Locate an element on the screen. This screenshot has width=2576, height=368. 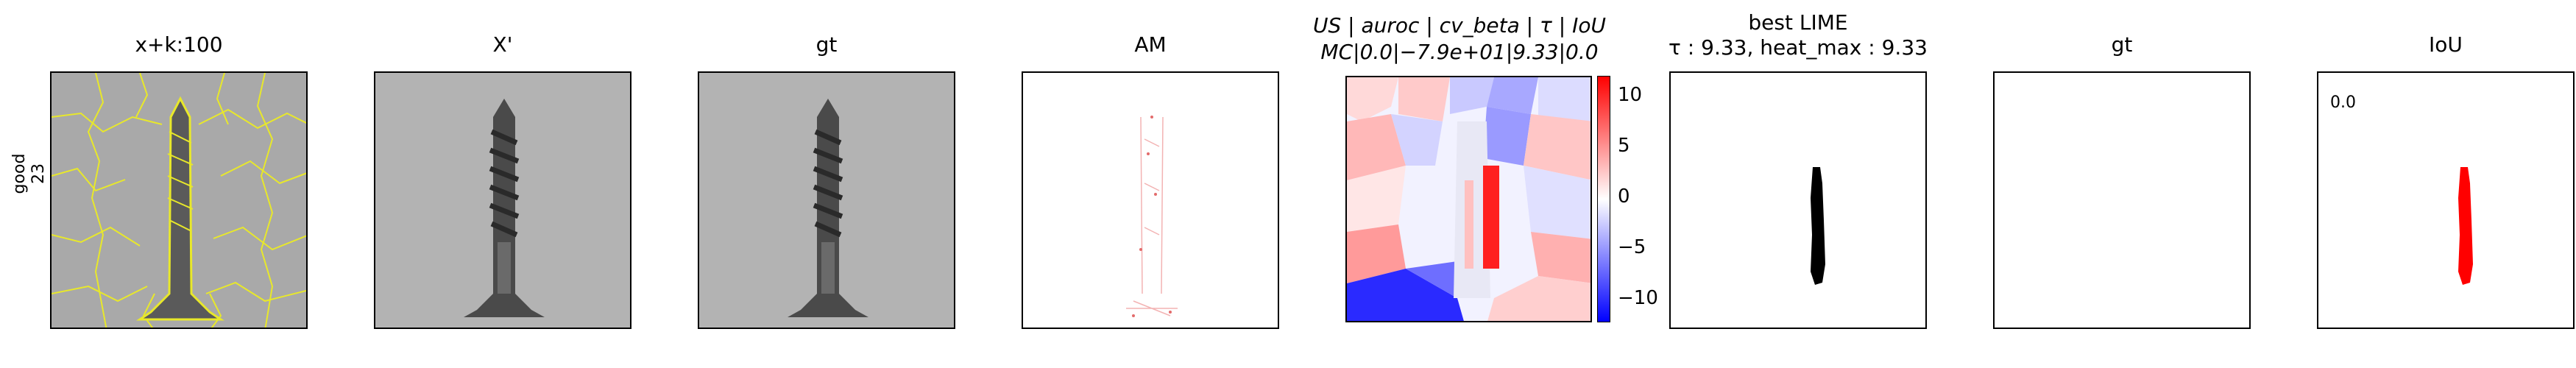
panel-lime-heatmap is located at coordinates (1468, 199).